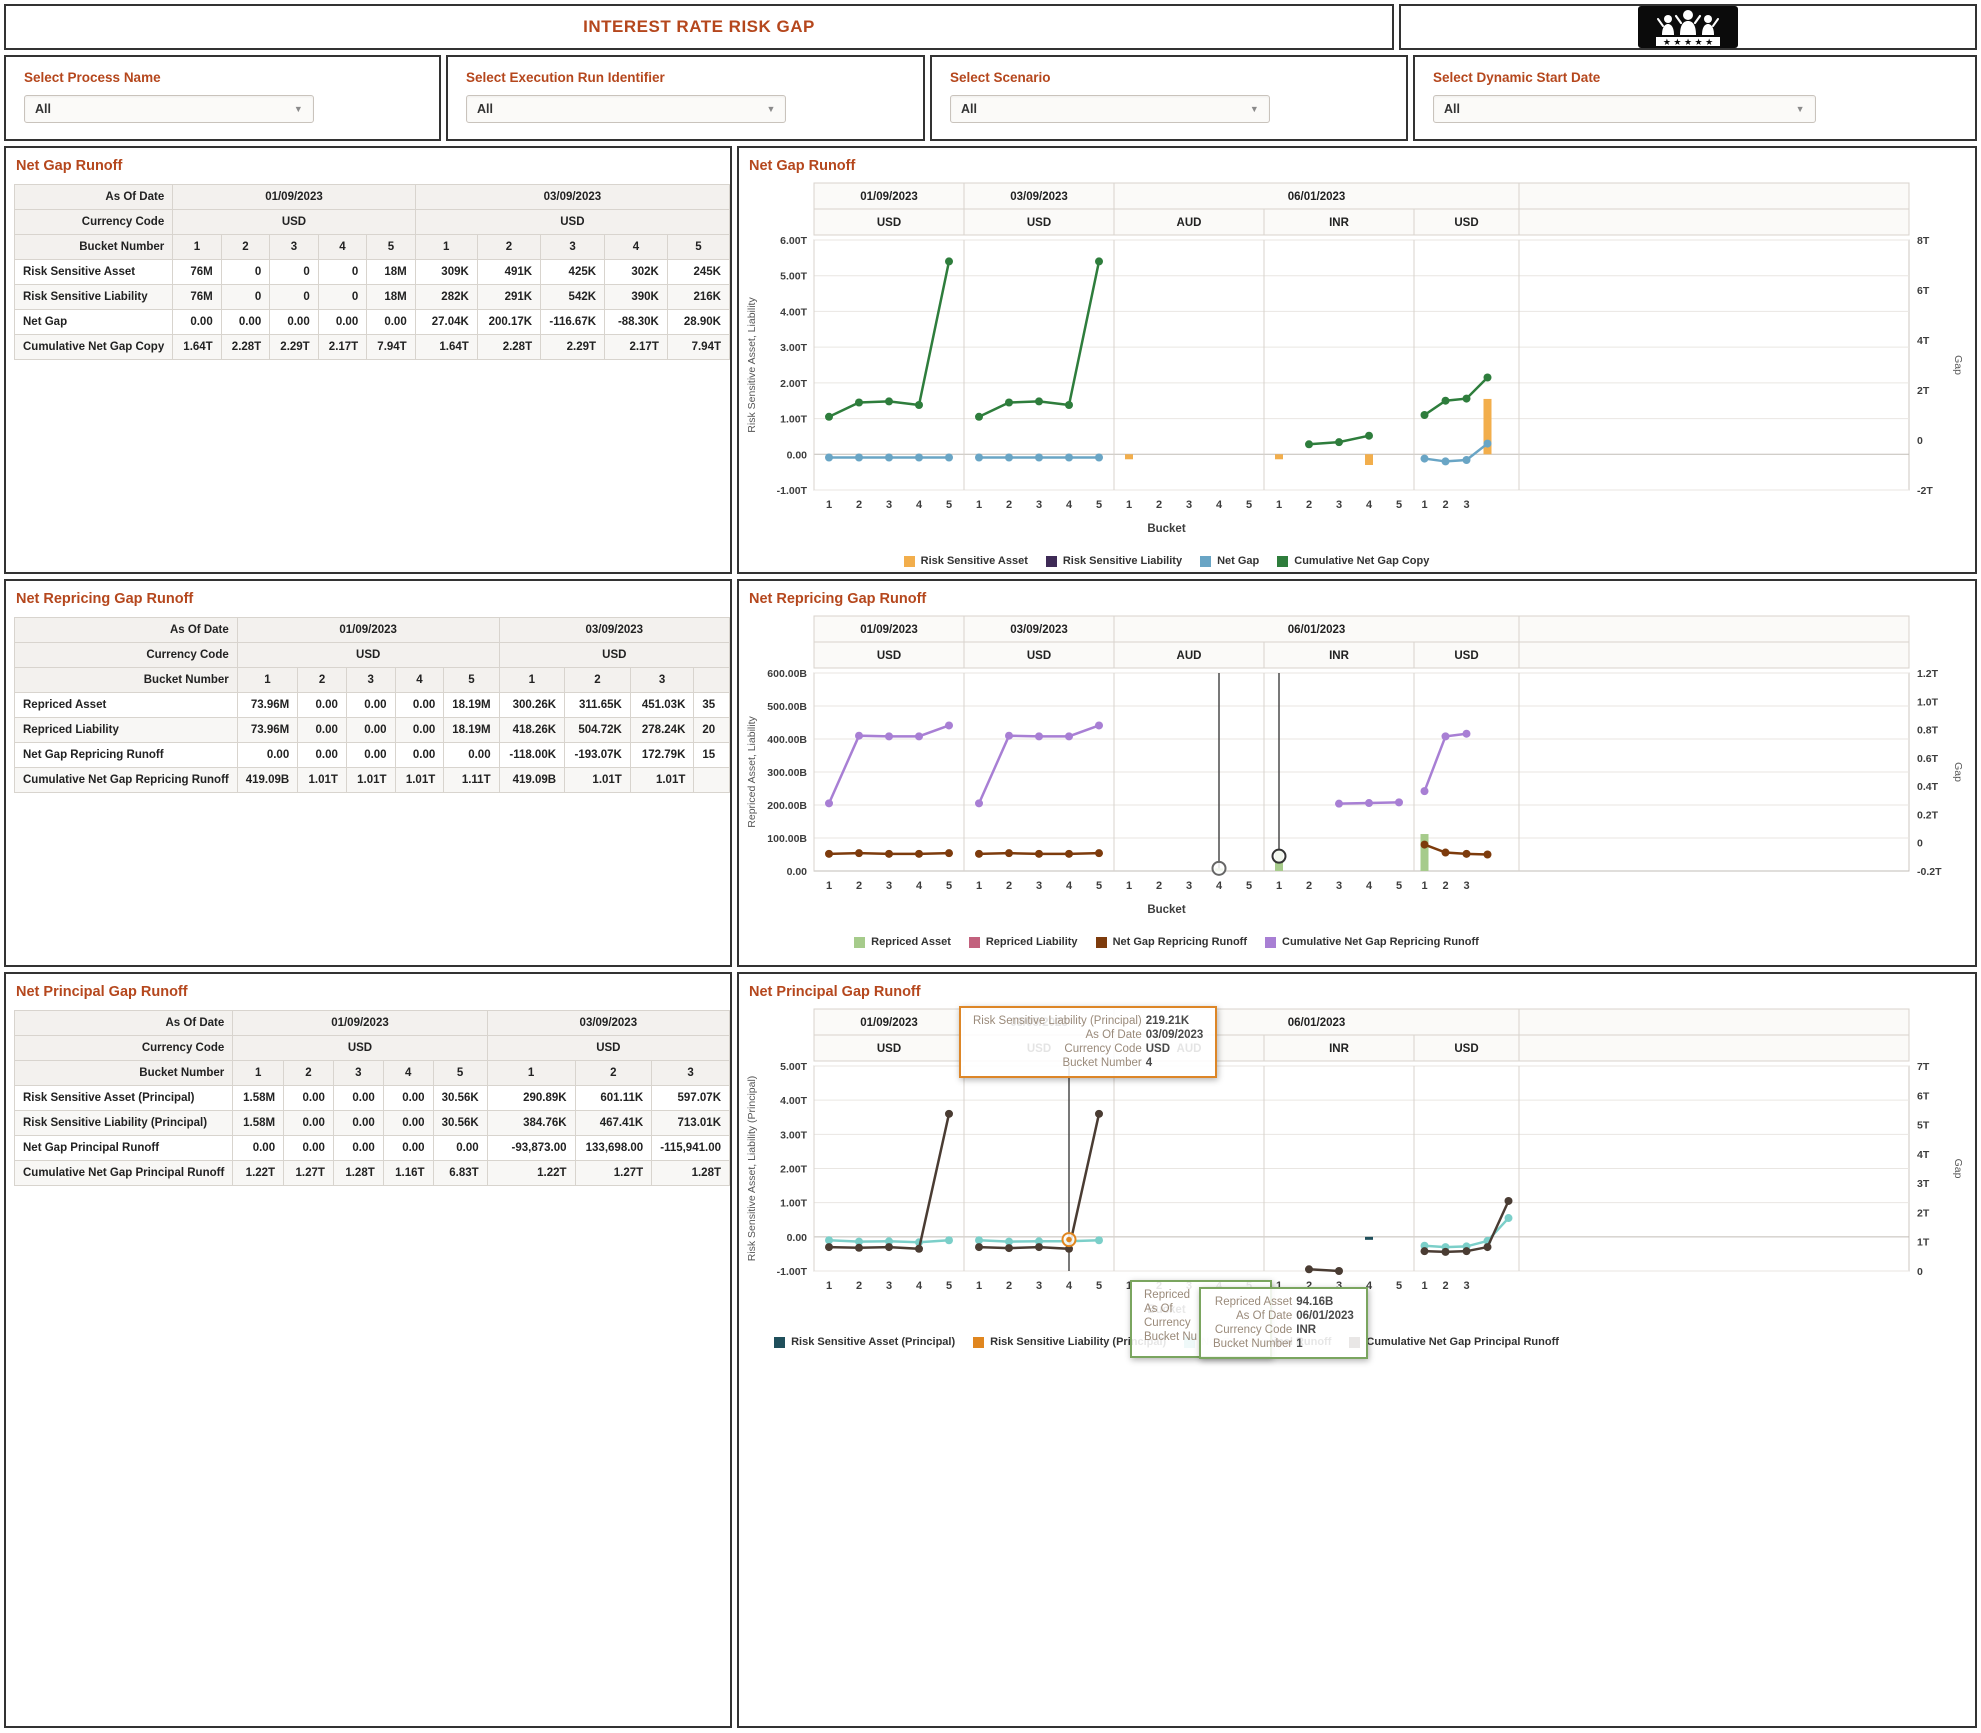  I want to click on tooltip-label: Bucket Nu, so click(1171, 1337).